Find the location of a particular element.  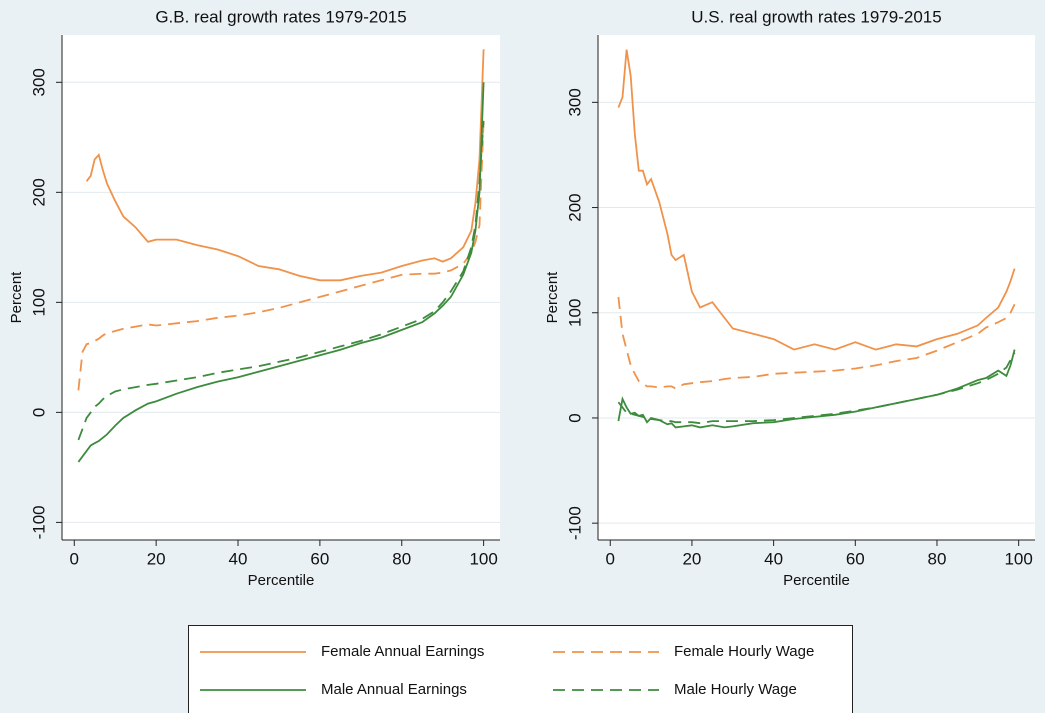

chart-title: U.S. real growth rates 1979-2015 is located at coordinates (816, 16).